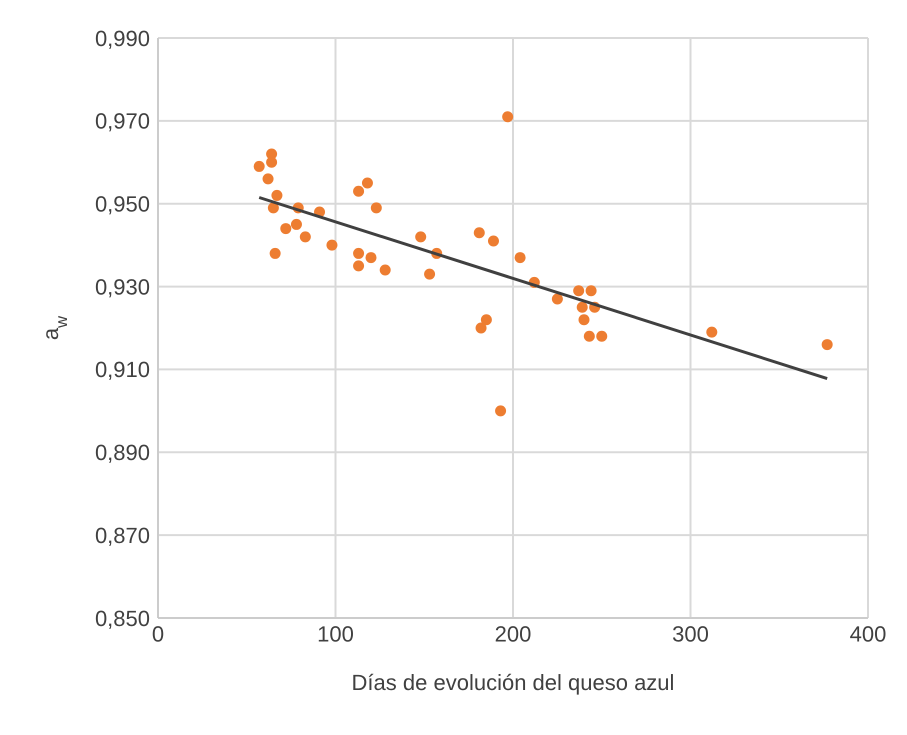 This screenshot has height=735, width=907. Describe the element at coordinates (513, 682) in the screenshot. I see `x-axis-title: Días de evolución del queso azul` at that location.